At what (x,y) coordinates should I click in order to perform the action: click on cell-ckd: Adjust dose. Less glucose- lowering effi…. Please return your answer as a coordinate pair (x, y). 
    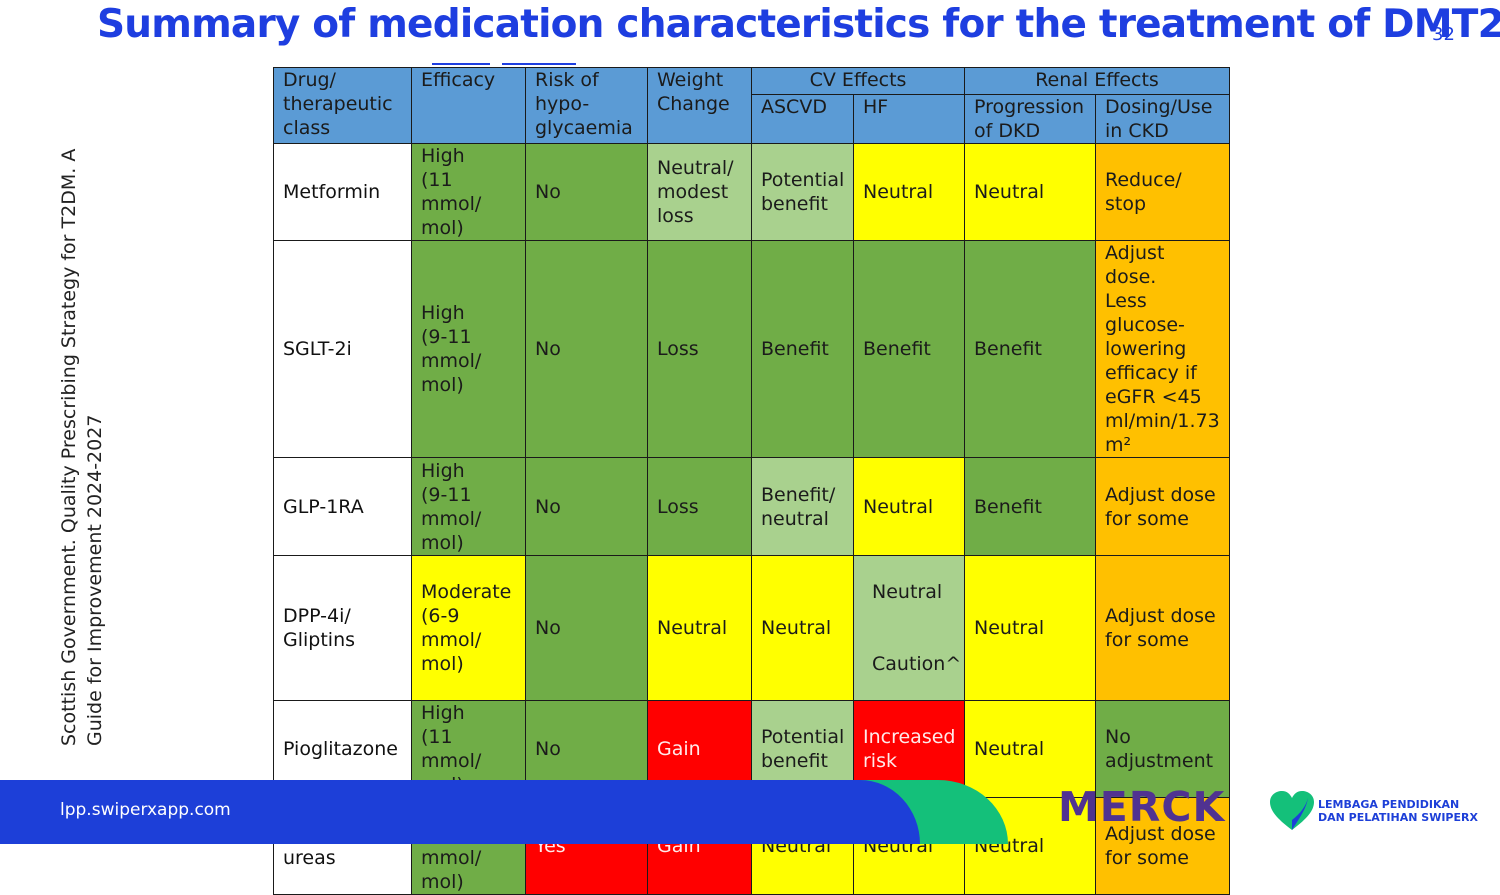
    Looking at the image, I should click on (1163, 349).